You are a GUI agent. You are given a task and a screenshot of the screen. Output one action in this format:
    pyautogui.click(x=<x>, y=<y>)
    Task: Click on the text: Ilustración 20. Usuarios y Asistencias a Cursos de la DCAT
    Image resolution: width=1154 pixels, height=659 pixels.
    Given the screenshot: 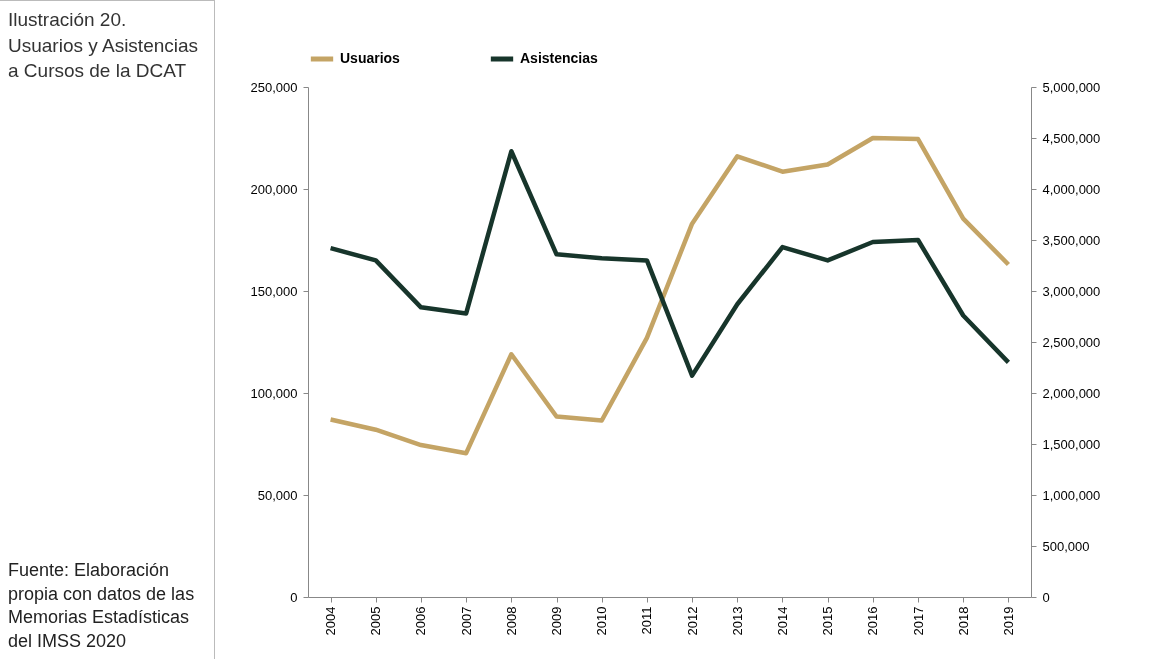 What is the action you would take?
    pyautogui.click(x=104, y=46)
    